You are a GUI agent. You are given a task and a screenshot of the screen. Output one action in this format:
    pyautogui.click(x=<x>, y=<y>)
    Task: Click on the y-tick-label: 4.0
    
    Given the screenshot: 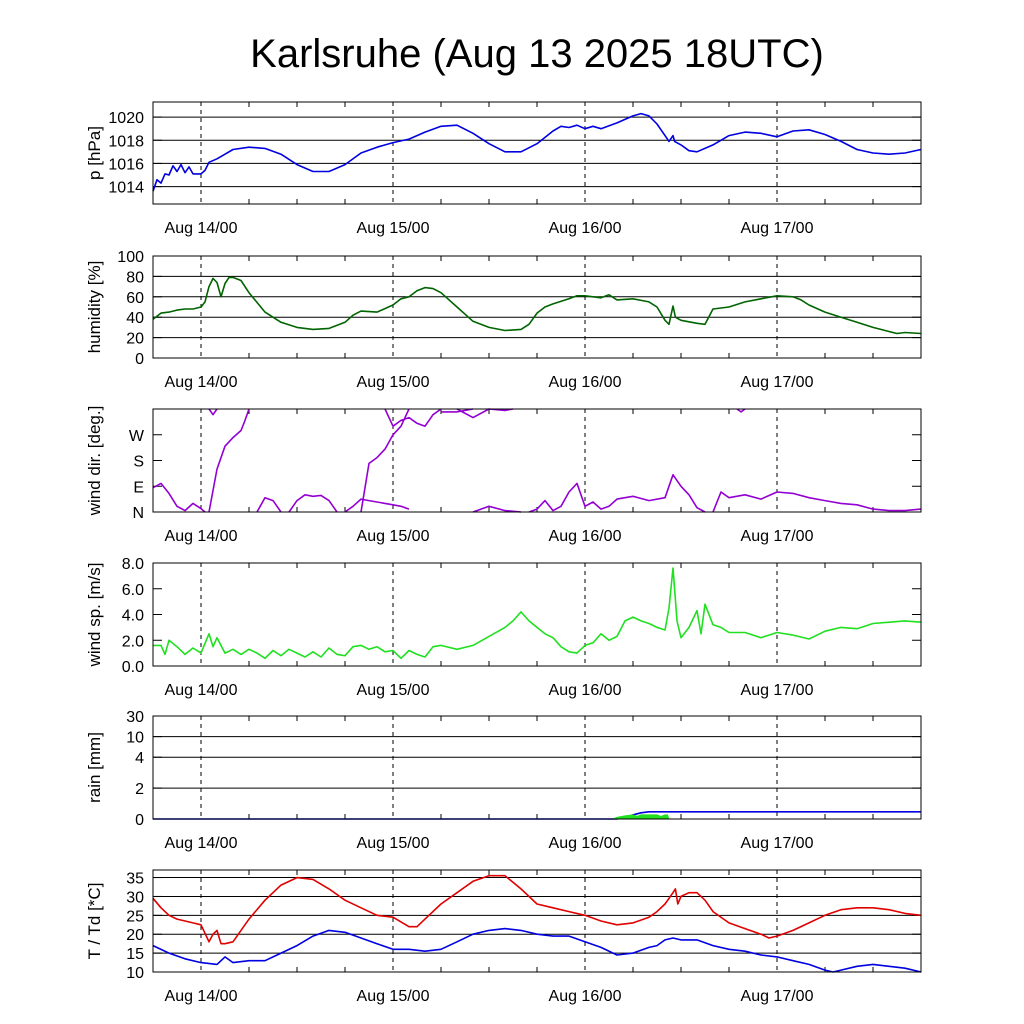 What is the action you would take?
    pyautogui.click(x=133, y=616)
    